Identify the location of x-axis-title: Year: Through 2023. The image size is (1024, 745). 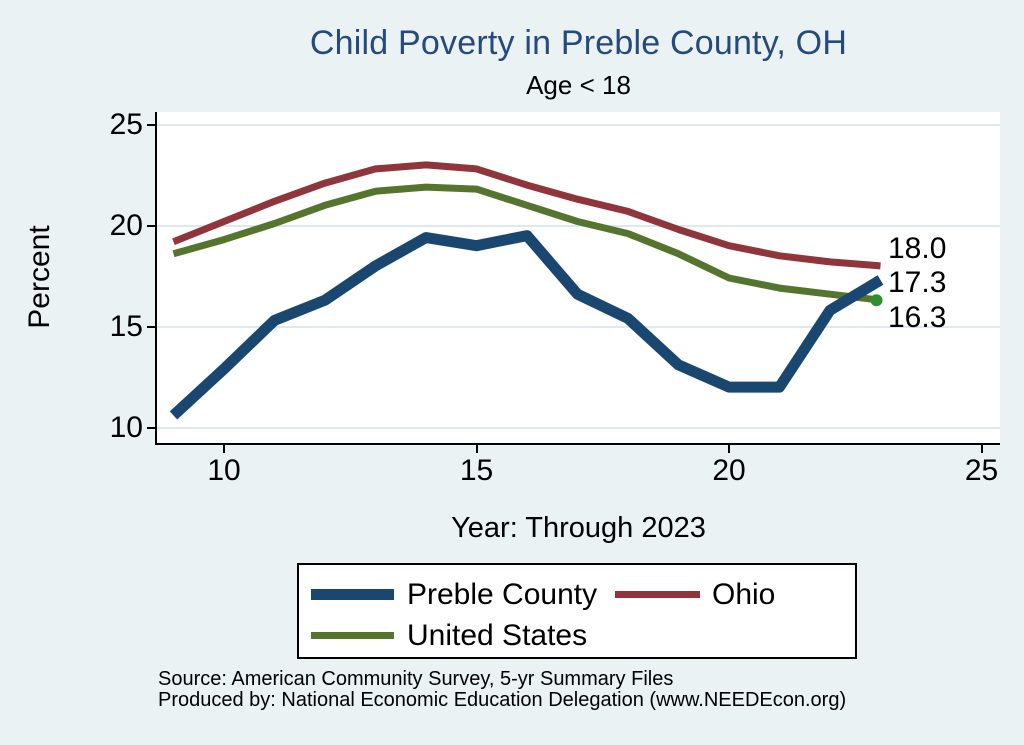
(578, 528).